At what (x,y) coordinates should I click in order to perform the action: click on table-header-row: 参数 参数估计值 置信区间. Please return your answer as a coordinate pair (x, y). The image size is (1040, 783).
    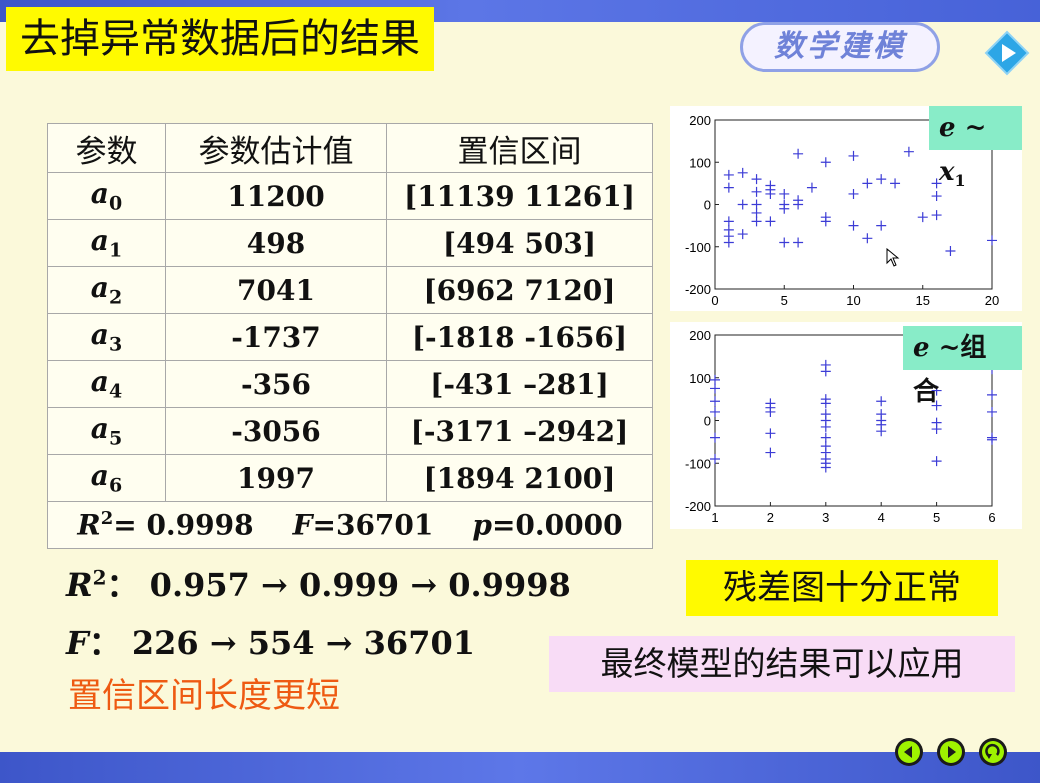
    Looking at the image, I should click on (350, 148).